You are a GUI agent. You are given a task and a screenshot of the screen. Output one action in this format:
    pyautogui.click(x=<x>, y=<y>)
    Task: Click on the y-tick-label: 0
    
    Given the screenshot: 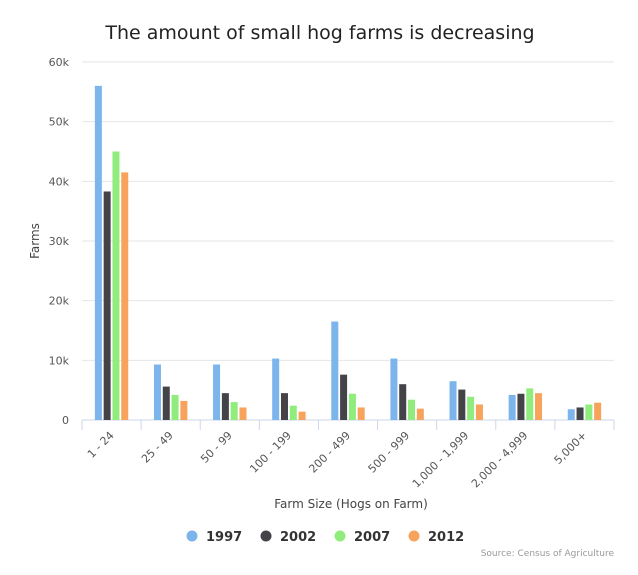 What is the action you would take?
    pyautogui.click(x=65, y=420)
    